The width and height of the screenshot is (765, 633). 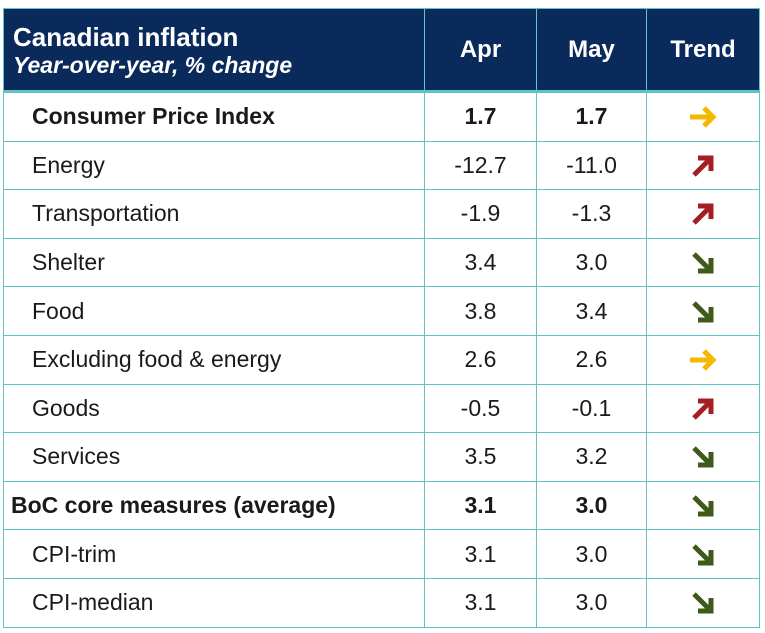 What do you see at coordinates (214, 116) in the screenshot?
I see `row-label: Consumer Price Index` at bounding box center [214, 116].